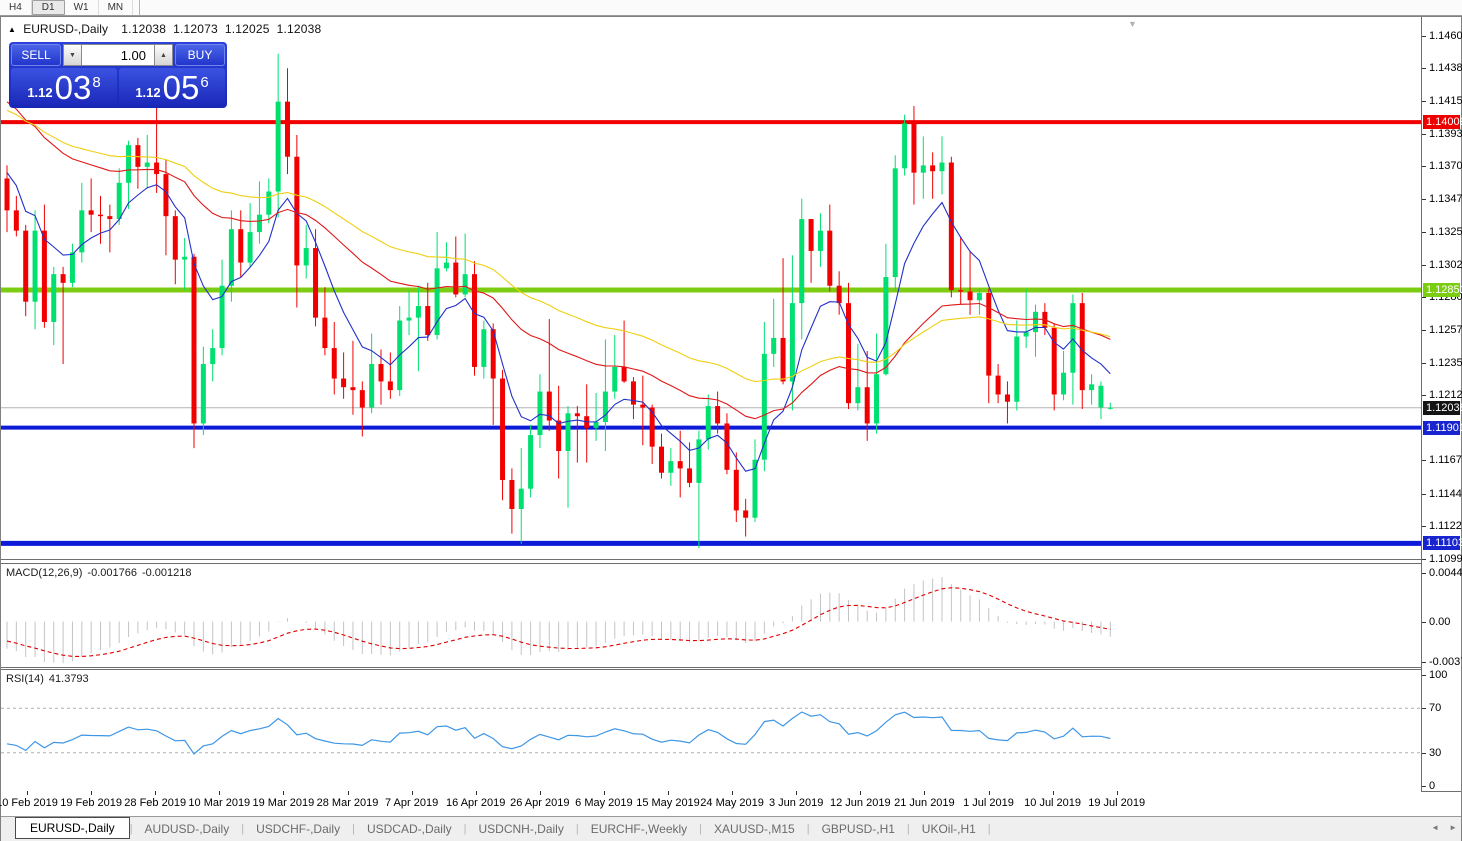 This screenshot has height=841, width=1462. What do you see at coordinates (181, 87) in the screenshot?
I see `buy-price-big: 05` at bounding box center [181, 87].